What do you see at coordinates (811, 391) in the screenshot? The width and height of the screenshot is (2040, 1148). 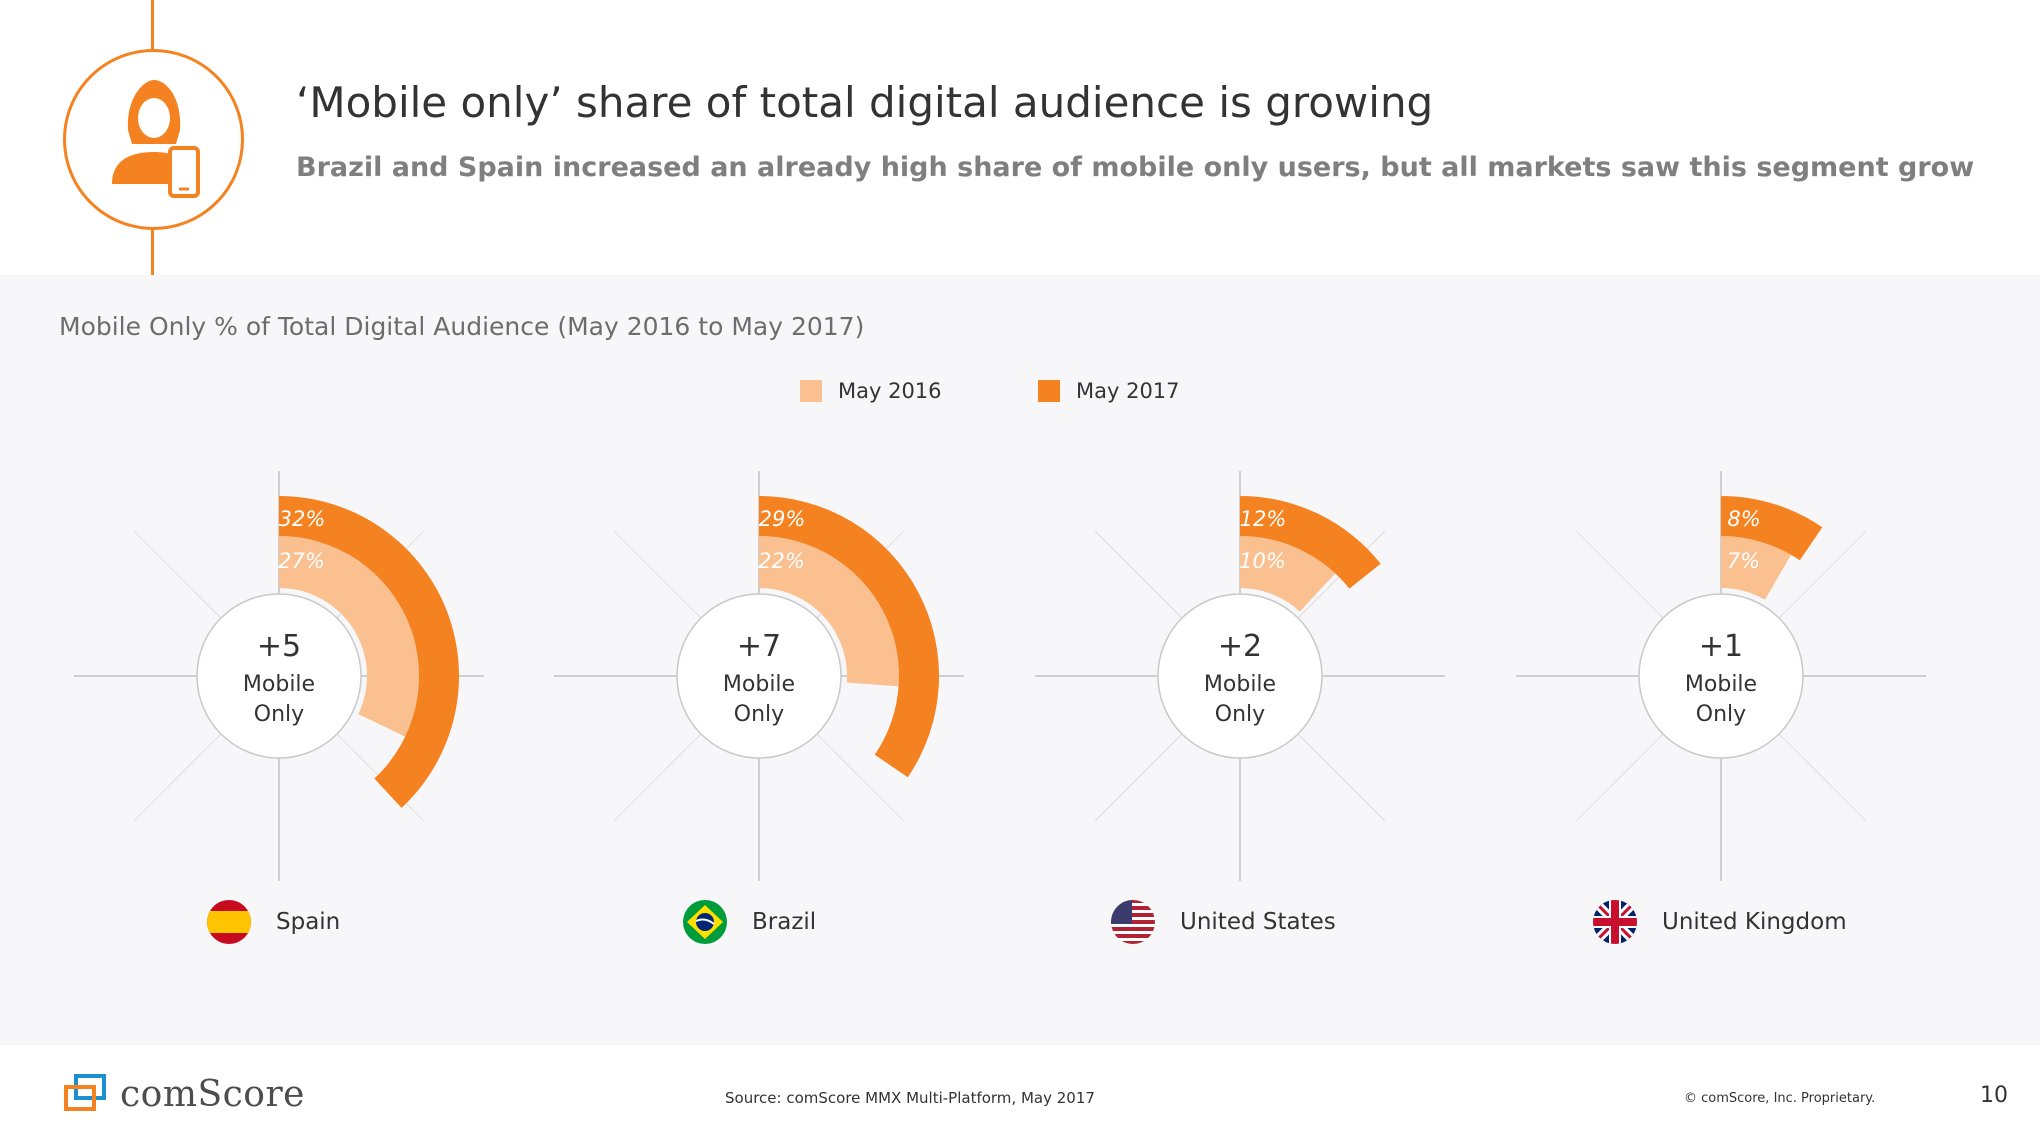 I see `legend-swatch-2016` at bounding box center [811, 391].